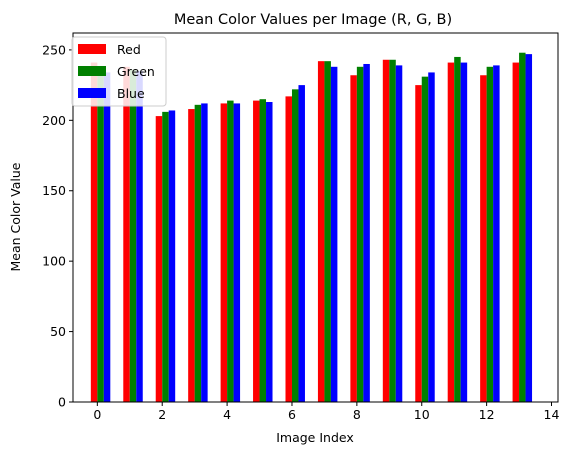 This screenshot has width=574, height=455. I want to click on x-tick-label: 0, so click(97, 414).